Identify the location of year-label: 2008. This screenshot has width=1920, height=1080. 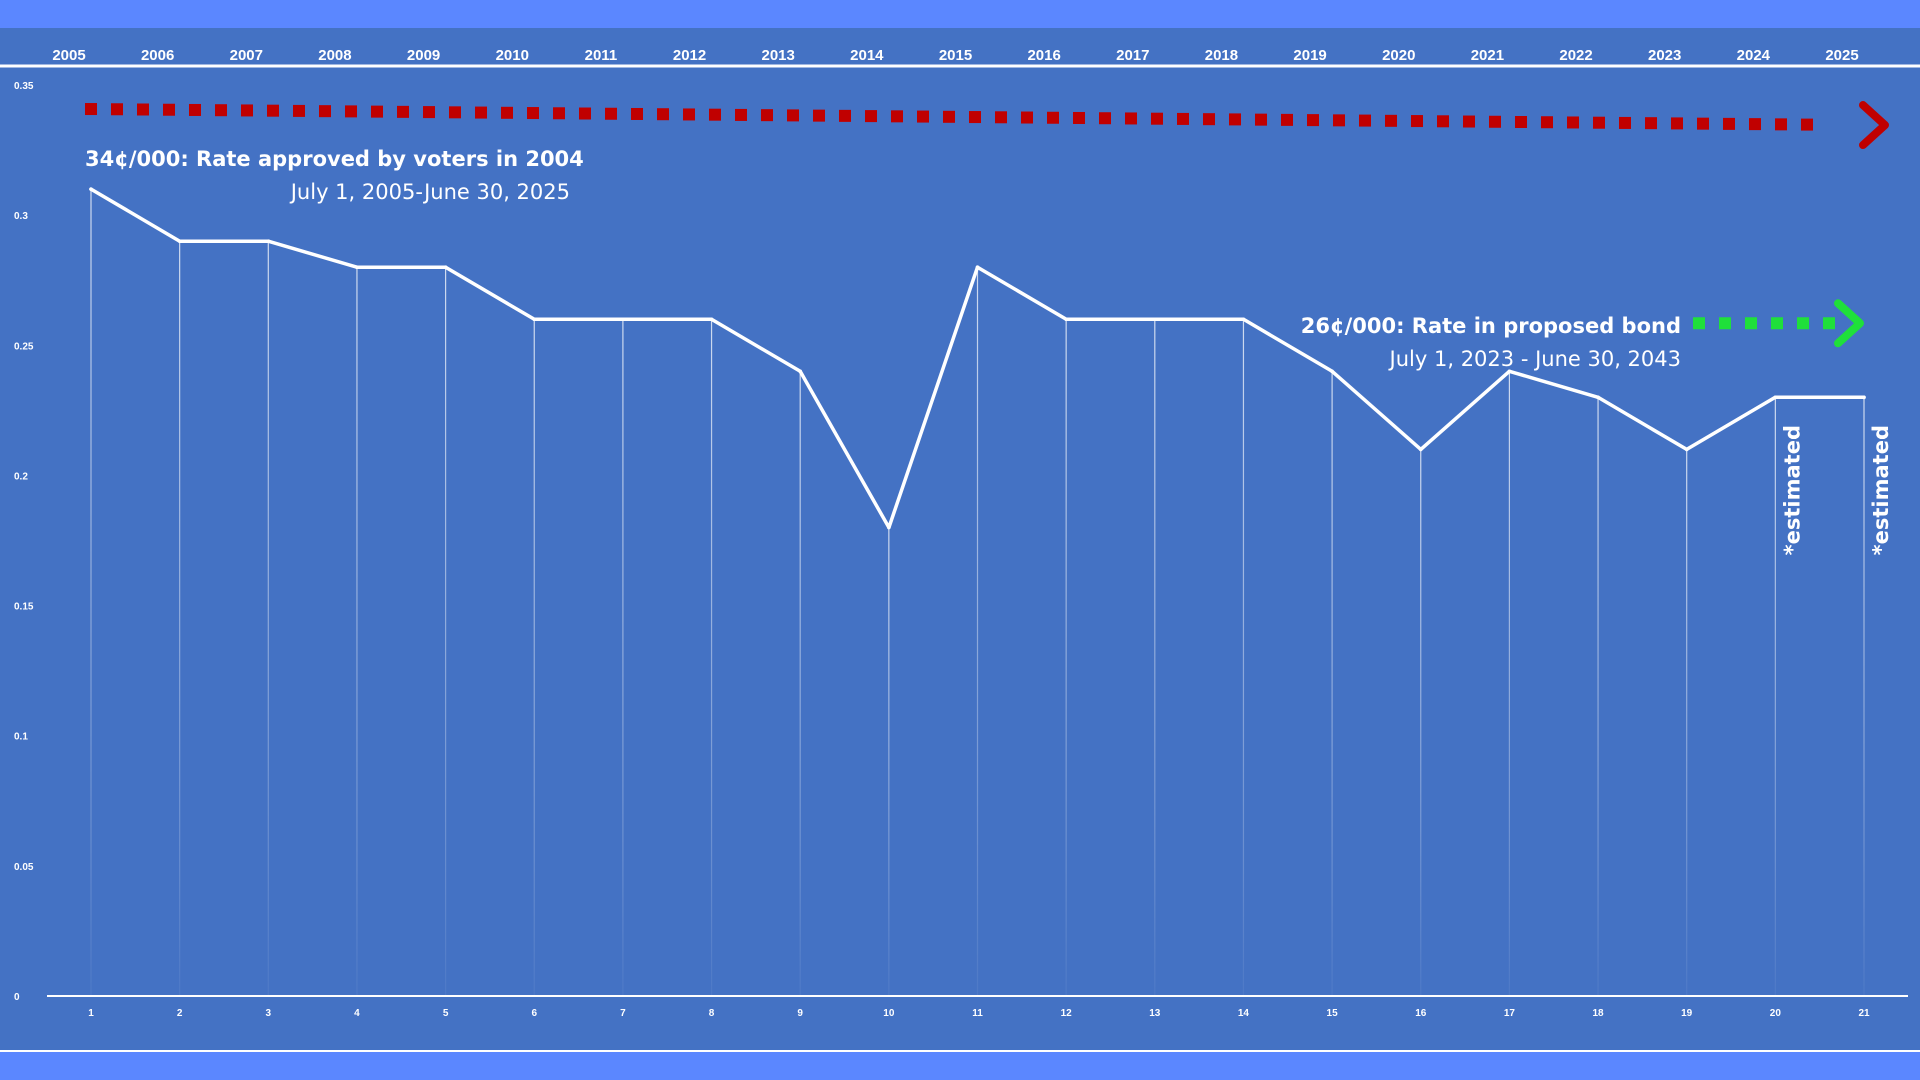
(334, 55).